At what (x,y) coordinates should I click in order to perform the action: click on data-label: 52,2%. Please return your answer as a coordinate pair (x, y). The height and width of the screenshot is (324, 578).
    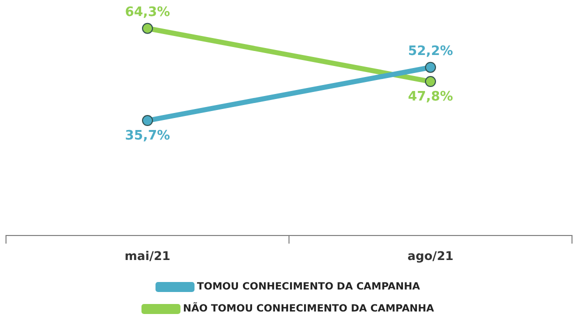
    Looking at the image, I should click on (431, 52).